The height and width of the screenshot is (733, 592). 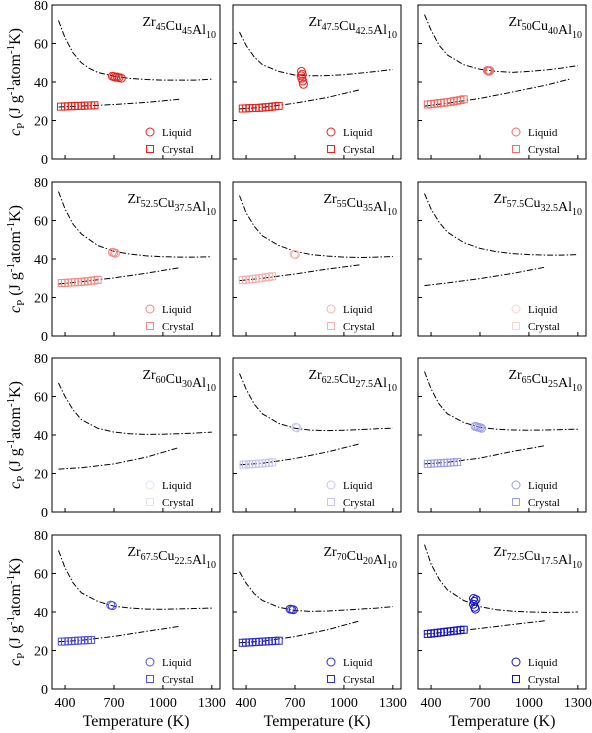 What do you see at coordinates (537, 558) in the screenshot?
I see `panel-title: Zr72.5Cu17.5Al10` at bounding box center [537, 558].